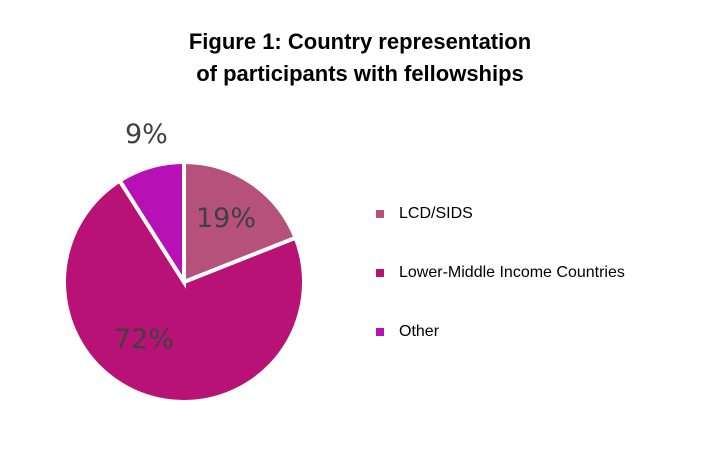 The height and width of the screenshot is (450, 720). Describe the element at coordinates (419, 331) in the screenshot. I see `legend-label: Other` at that location.